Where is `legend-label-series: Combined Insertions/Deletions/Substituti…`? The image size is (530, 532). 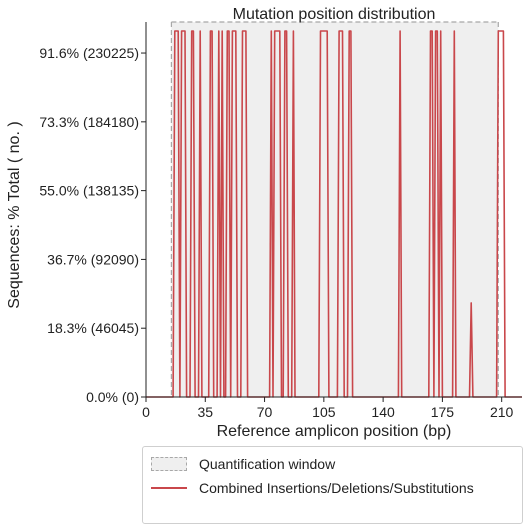 legend-label-series: Combined Insertions/Deletions/Substituti… is located at coordinates (336, 488).